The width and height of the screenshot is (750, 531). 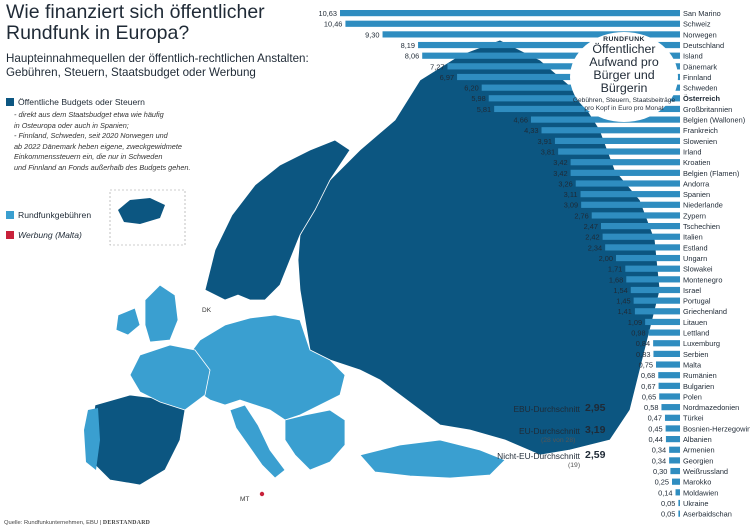 What do you see at coordinates (643, 354) in the screenshot?
I see `bar-value-32: 0,83` at bounding box center [643, 354].